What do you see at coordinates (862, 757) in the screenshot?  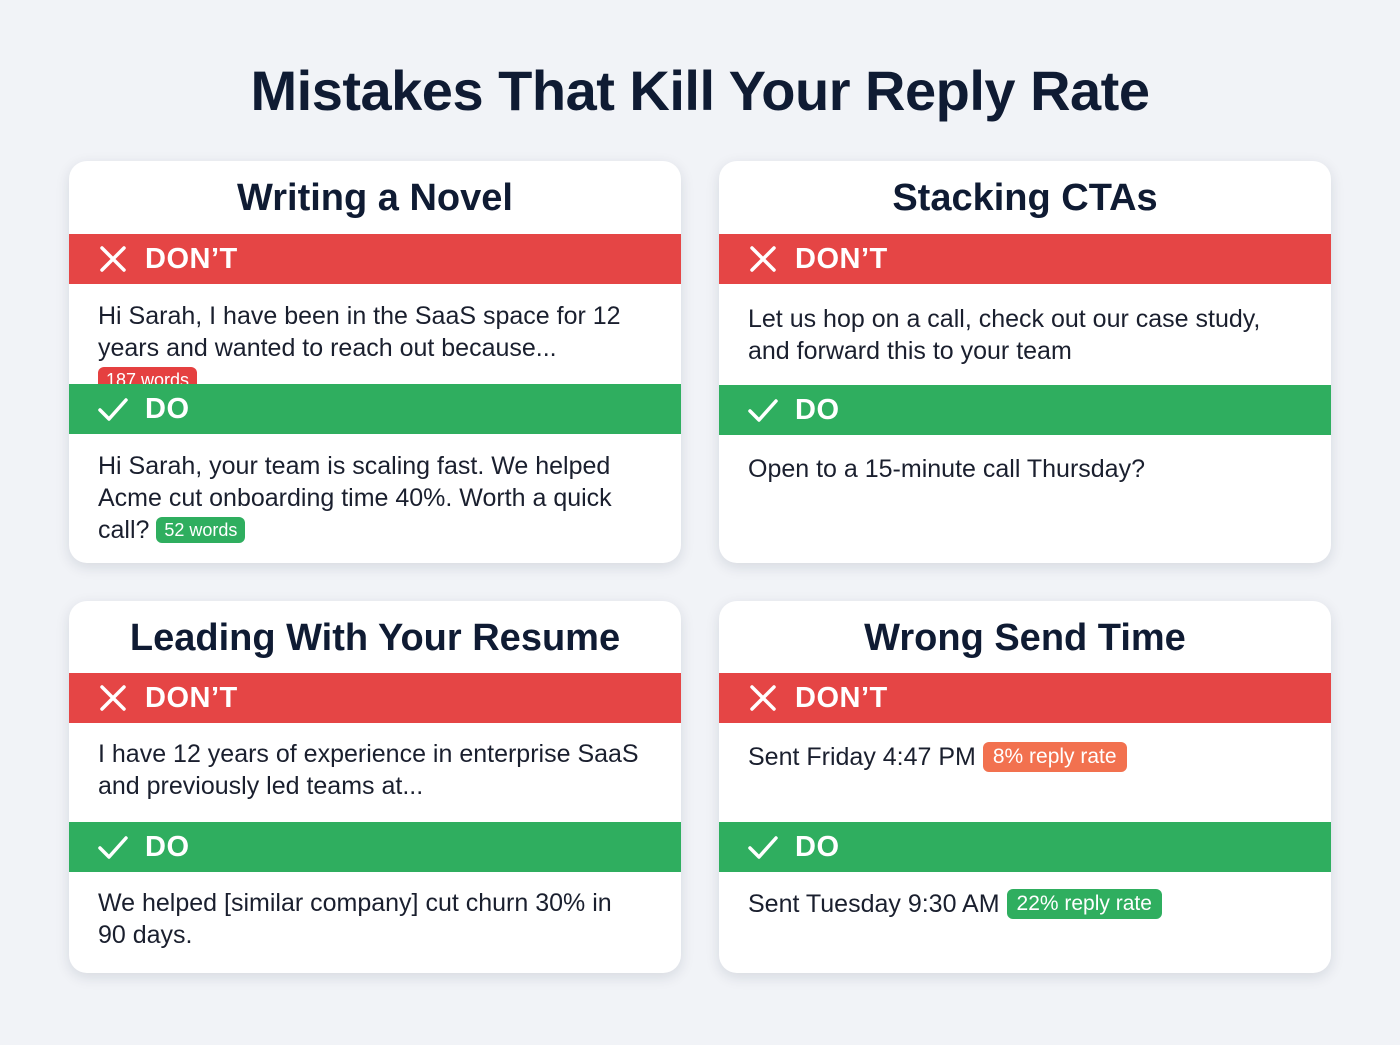 I see `dont-text: Sent Friday 4:47 PM` at bounding box center [862, 757].